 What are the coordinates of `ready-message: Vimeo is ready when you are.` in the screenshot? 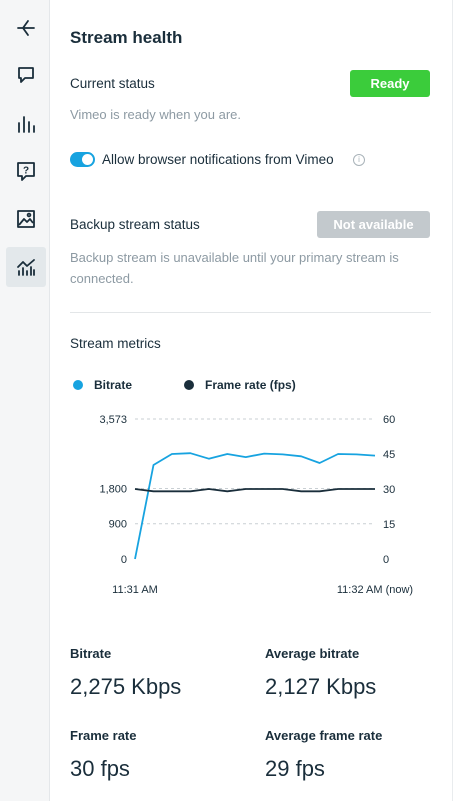 It's located at (156, 114).